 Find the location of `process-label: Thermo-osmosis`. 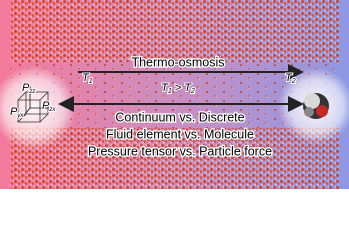

process-label: Thermo-osmosis is located at coordinates (177, 62).